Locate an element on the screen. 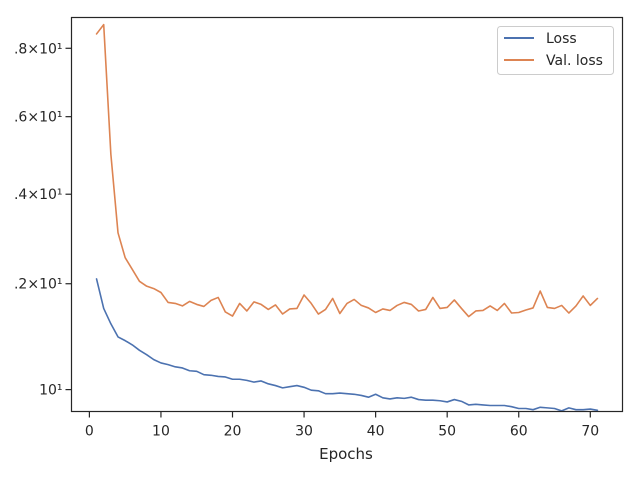  x-tick-label: 10 is located at coordinates (161, 432).